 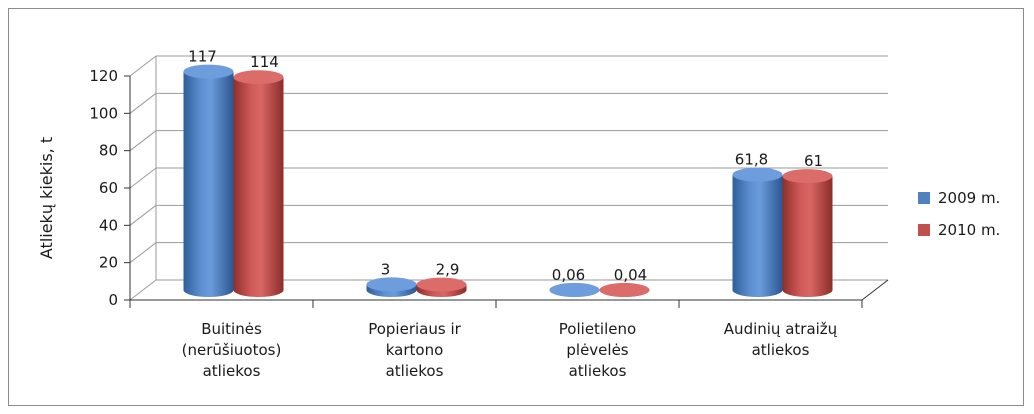 What do you see at coordinates (232, 350) in the screenshot?
I see `x-tick-label: Buitinės (nerūšiuotos) atliekos` at bounding box center [232, 350].